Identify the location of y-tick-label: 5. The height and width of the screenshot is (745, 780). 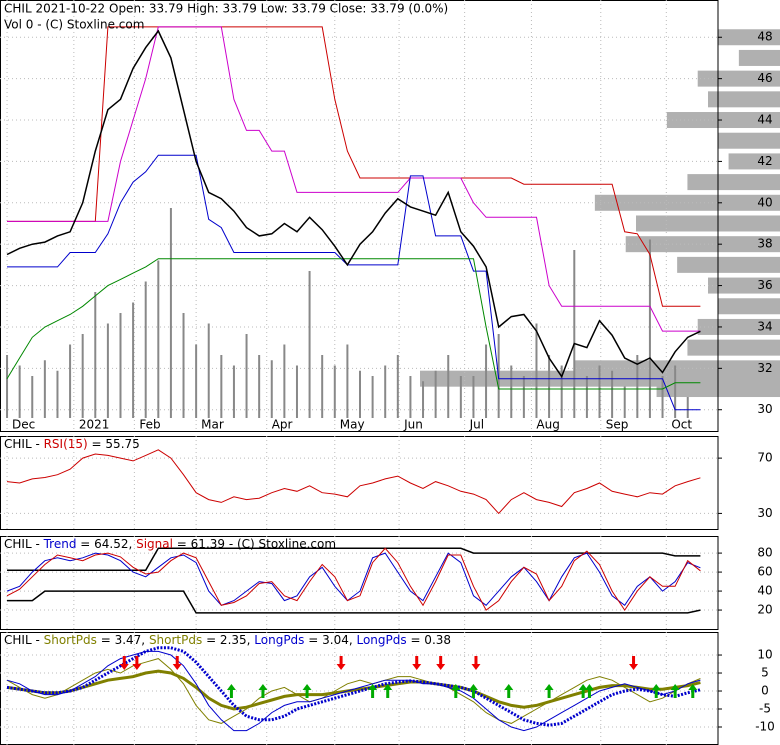
(765, 673).